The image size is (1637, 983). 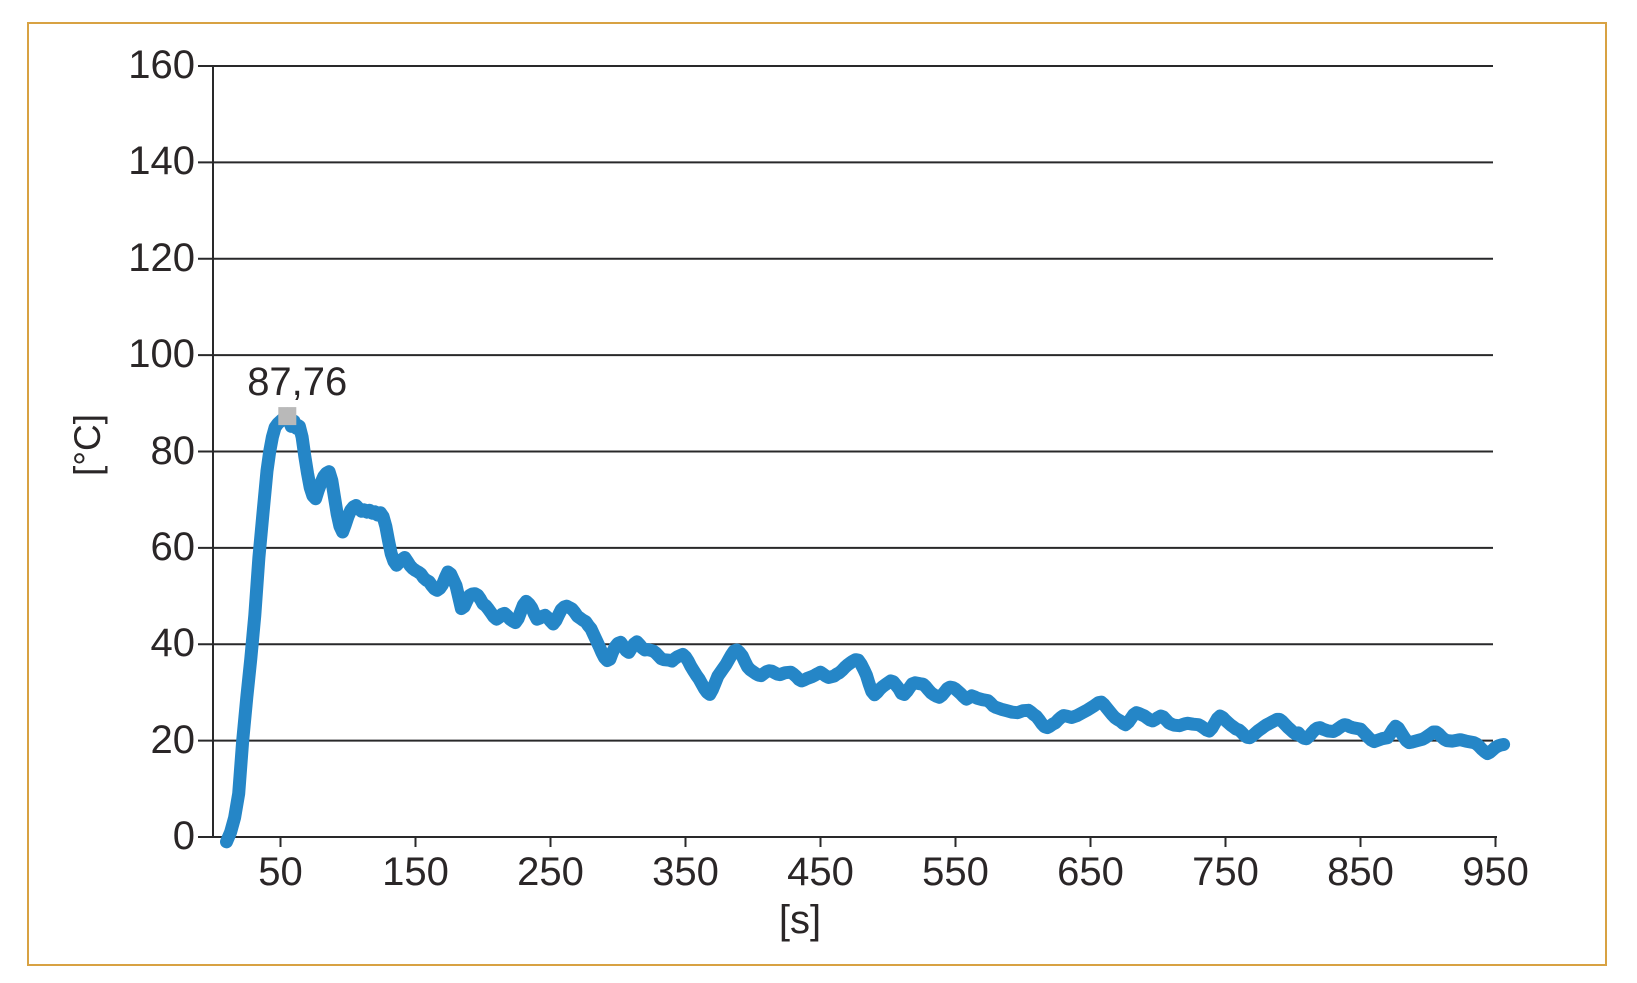 What do you see at coordinates (287, 416) in the screenshot?
I see `peak-marker` at bounding box center [287, 416].